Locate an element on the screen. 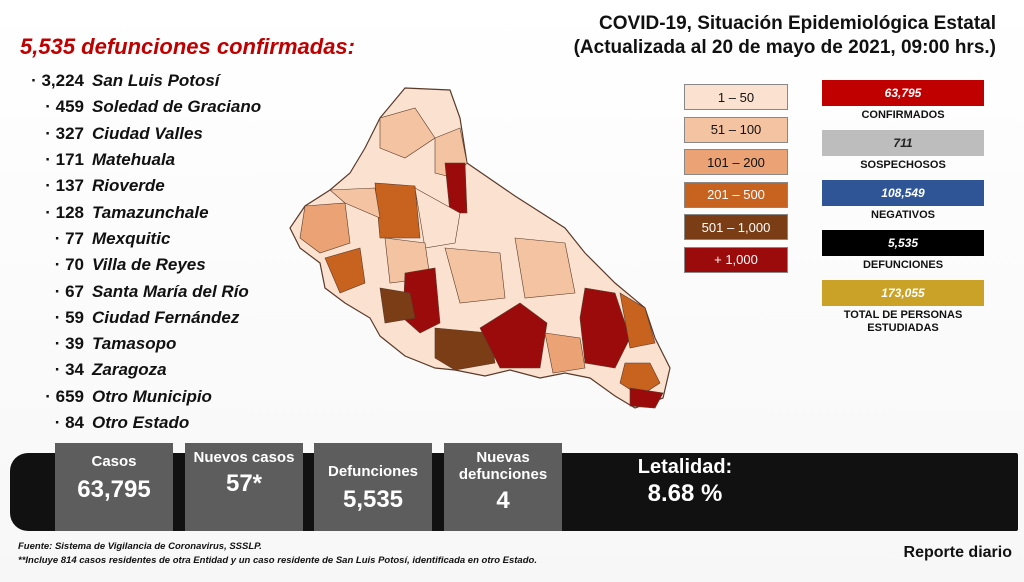  stat-label: SOSPECHOSOS is located at coordinates (903, 165).